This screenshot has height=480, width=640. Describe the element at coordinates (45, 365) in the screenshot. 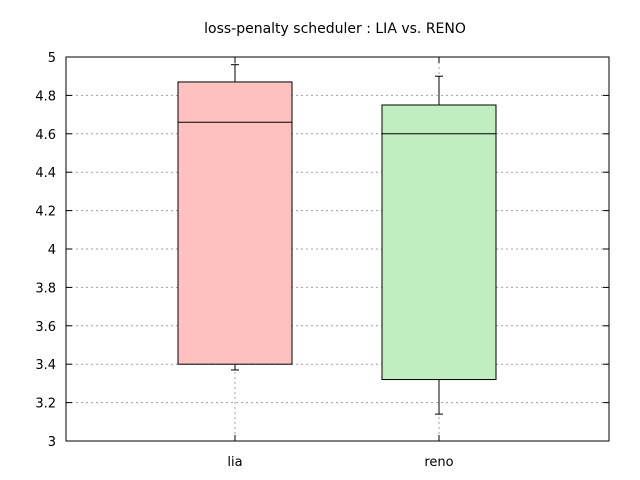

I see `y-tick-label: 3.4` at that location.